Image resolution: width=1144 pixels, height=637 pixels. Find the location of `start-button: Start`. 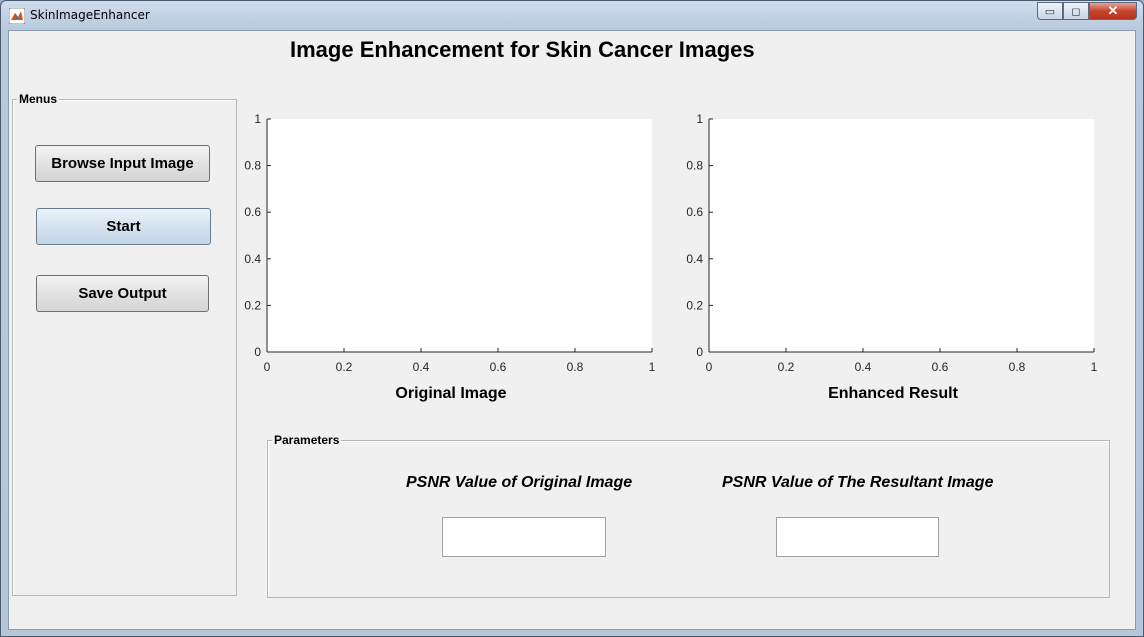

start-button: Start is located at coordinates (123, 226).